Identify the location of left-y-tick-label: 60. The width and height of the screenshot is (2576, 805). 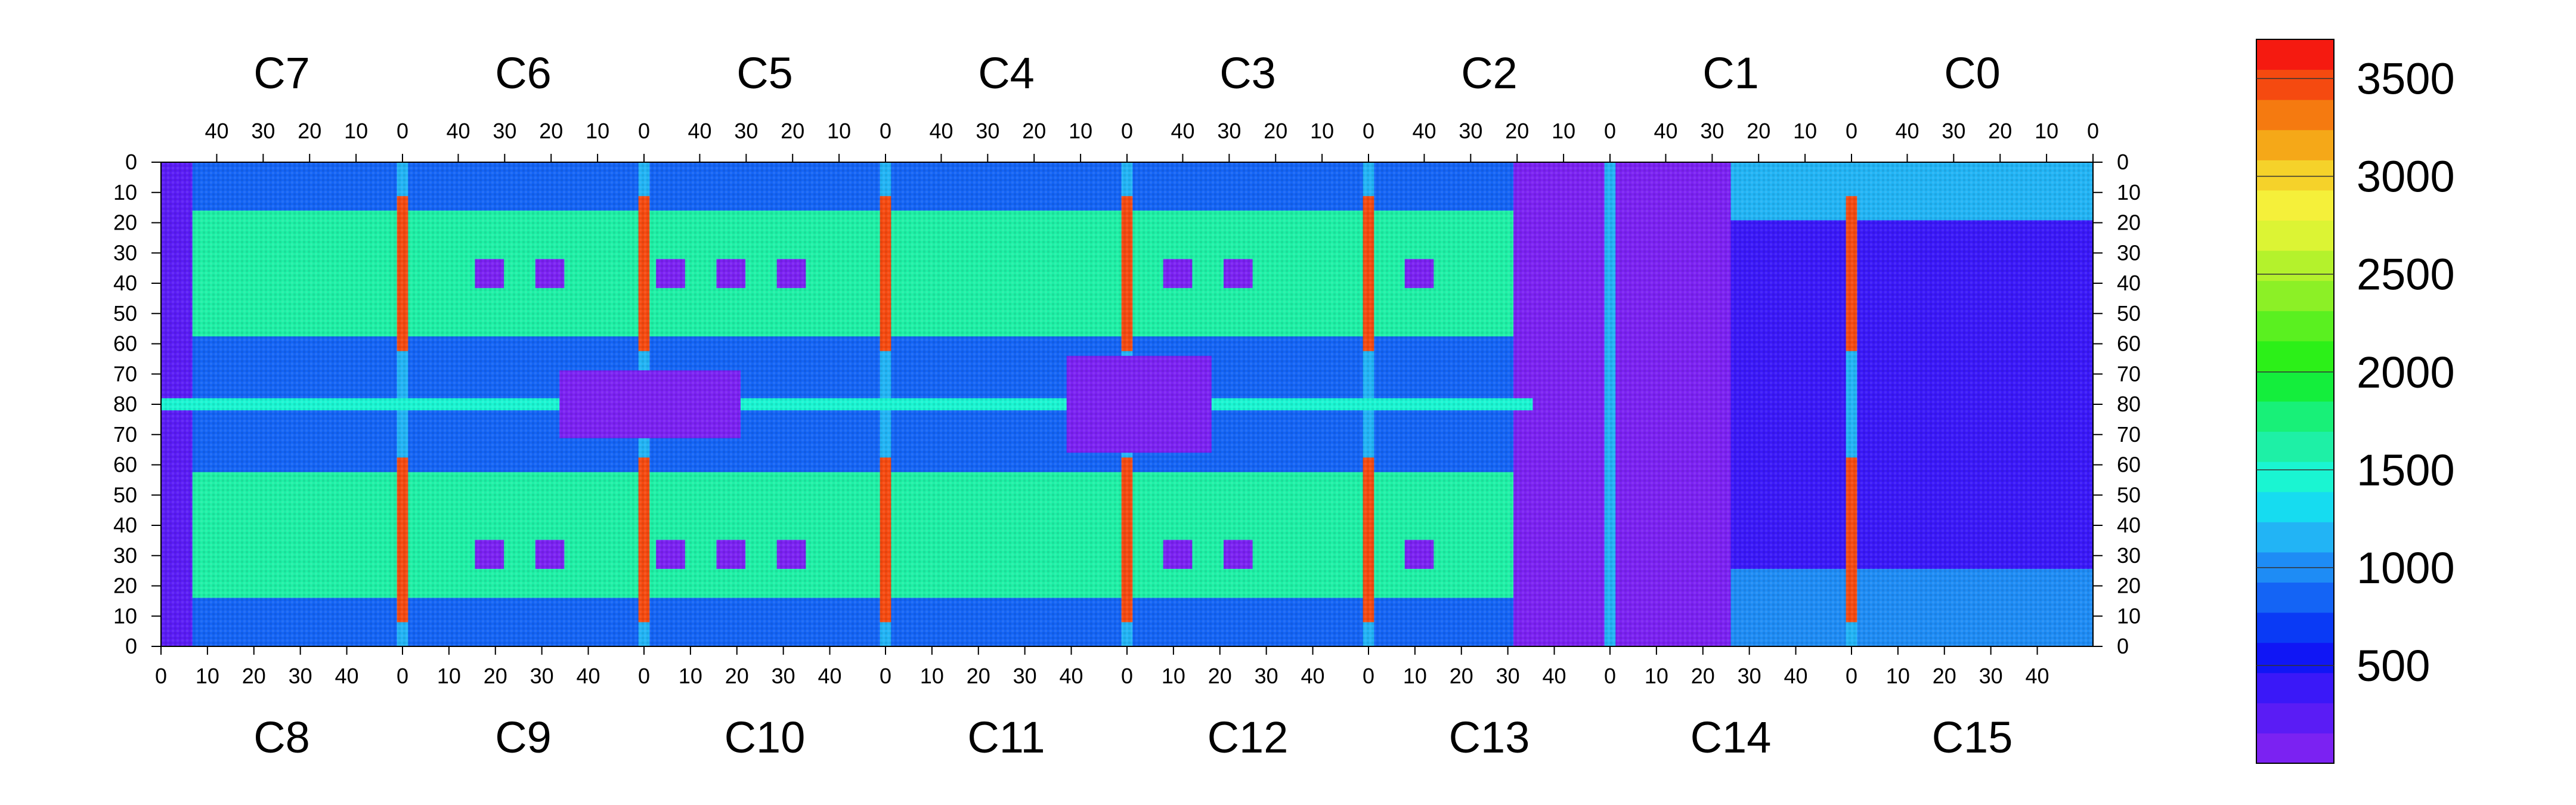
(125, 465).